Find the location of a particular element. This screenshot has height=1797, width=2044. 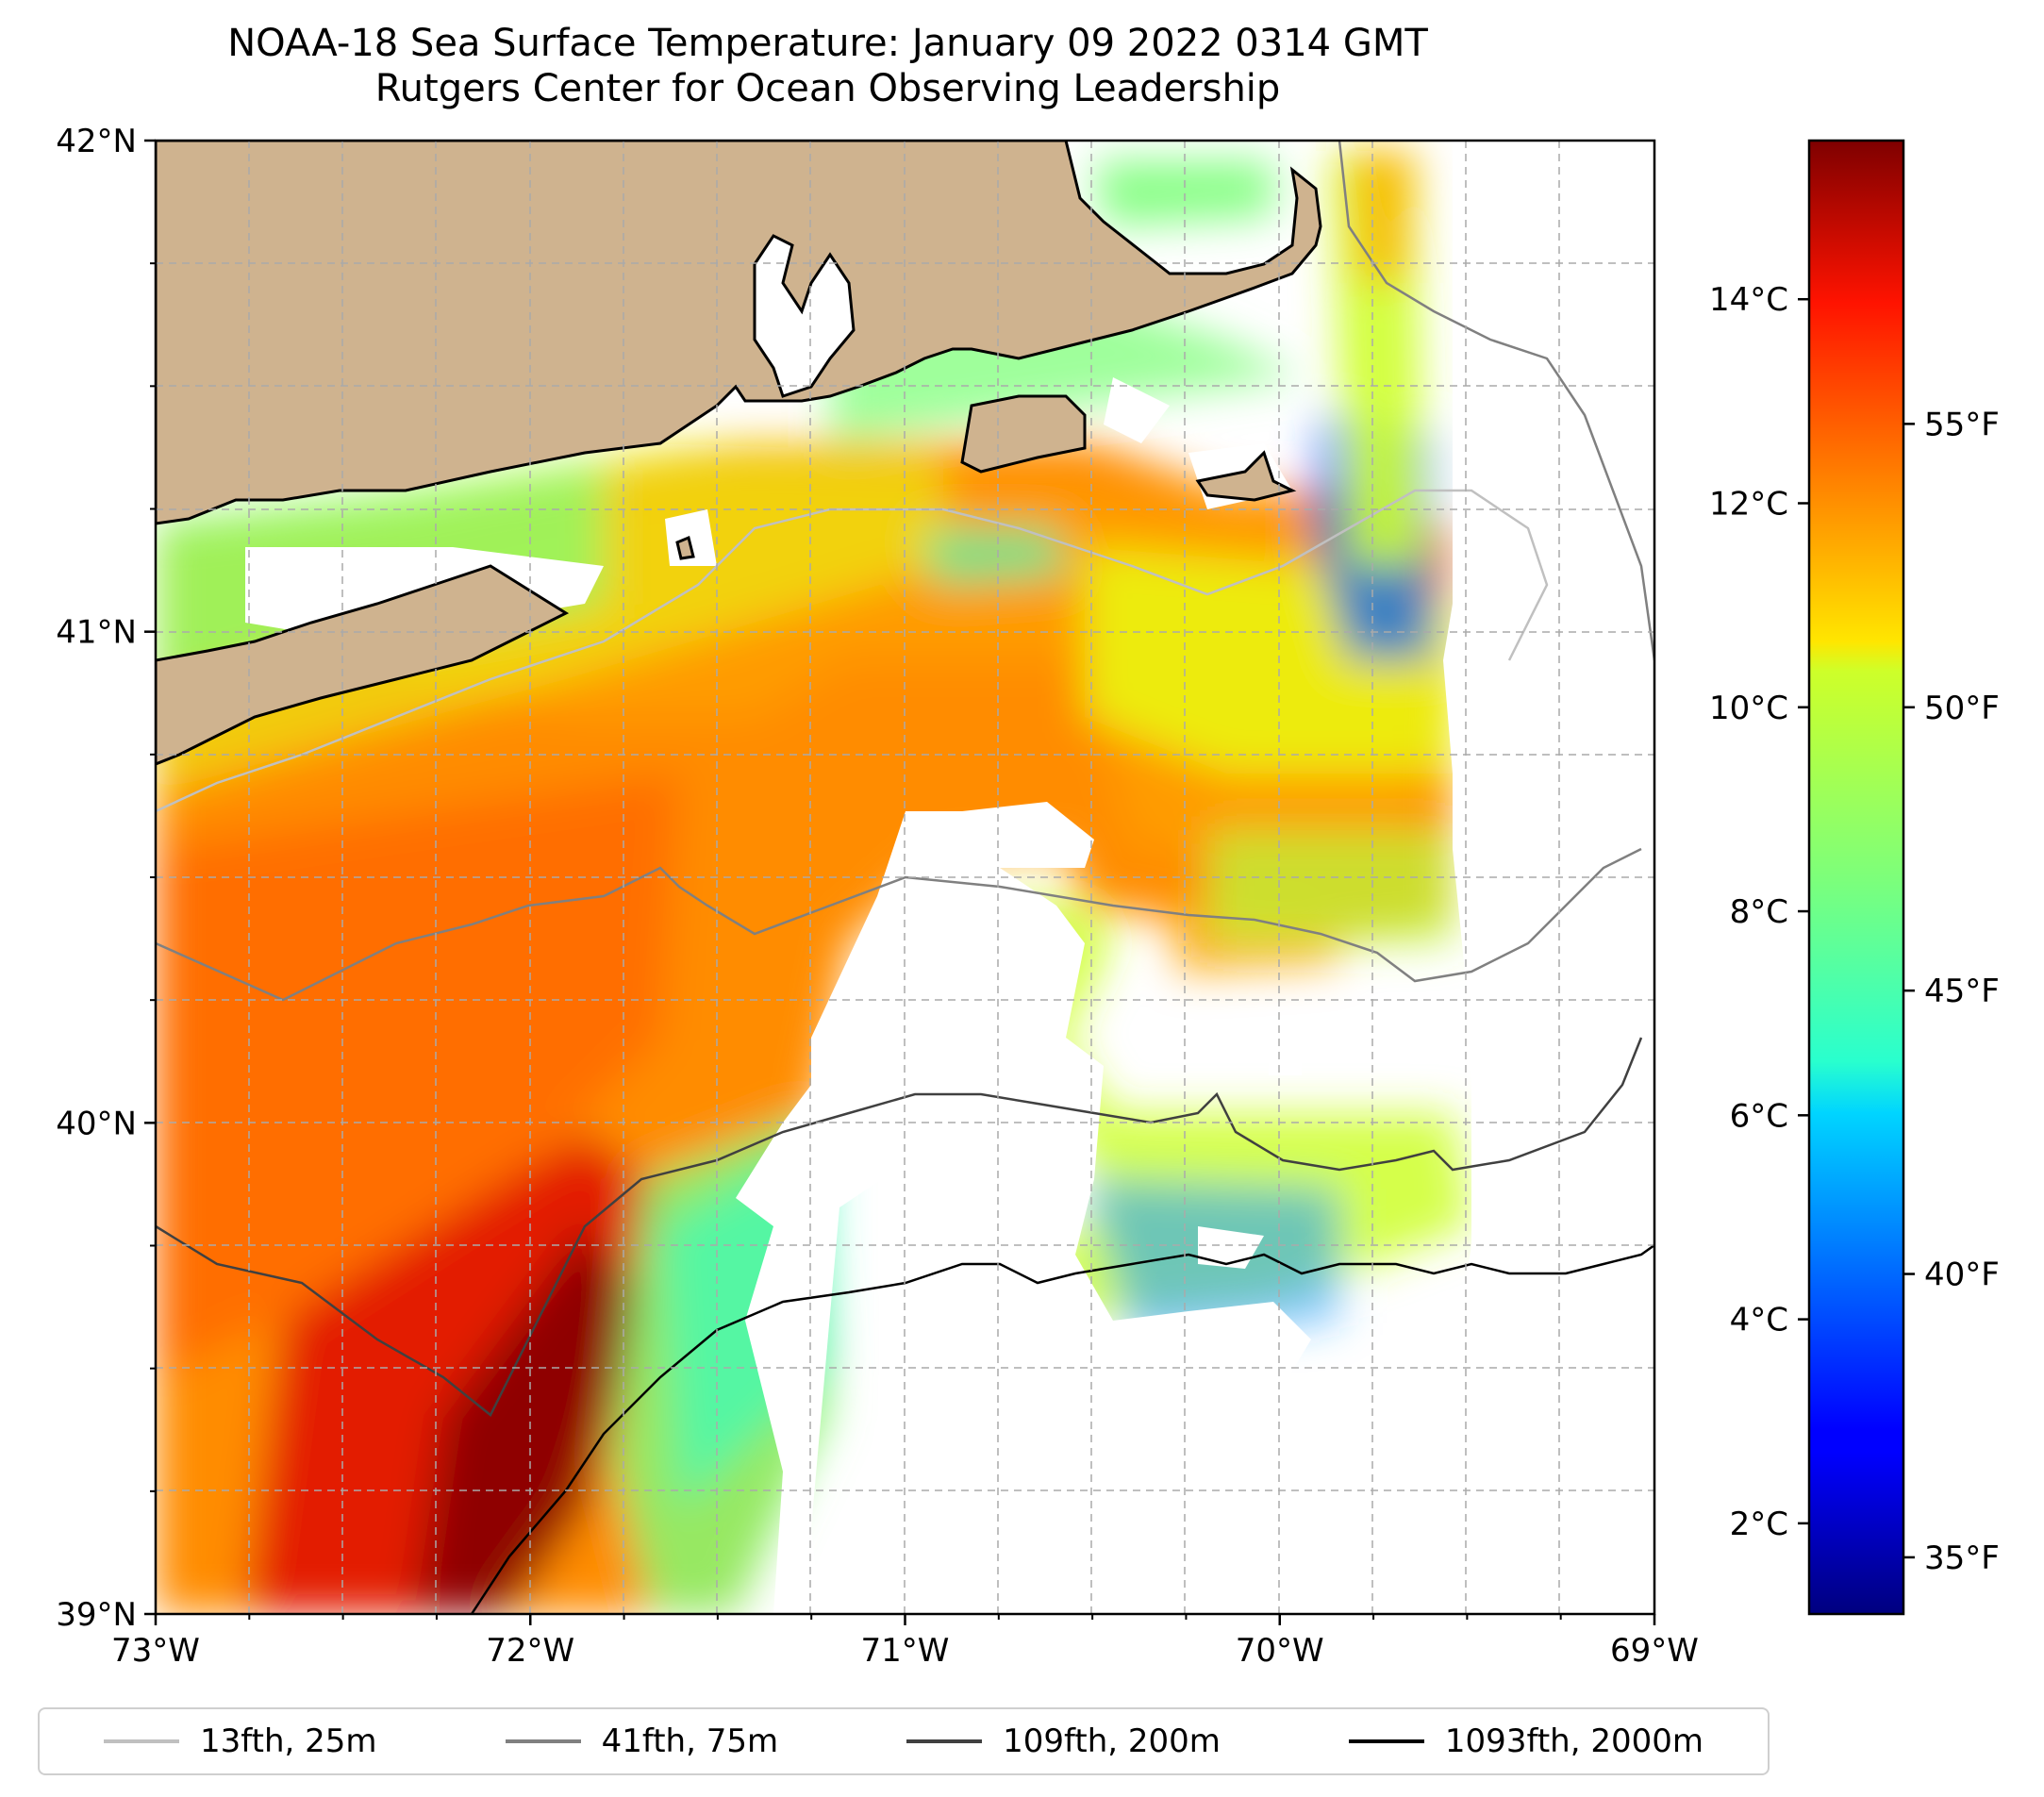

colorbar-fahrenheit-label: 35°F is located at coordinates (1962, 1558).